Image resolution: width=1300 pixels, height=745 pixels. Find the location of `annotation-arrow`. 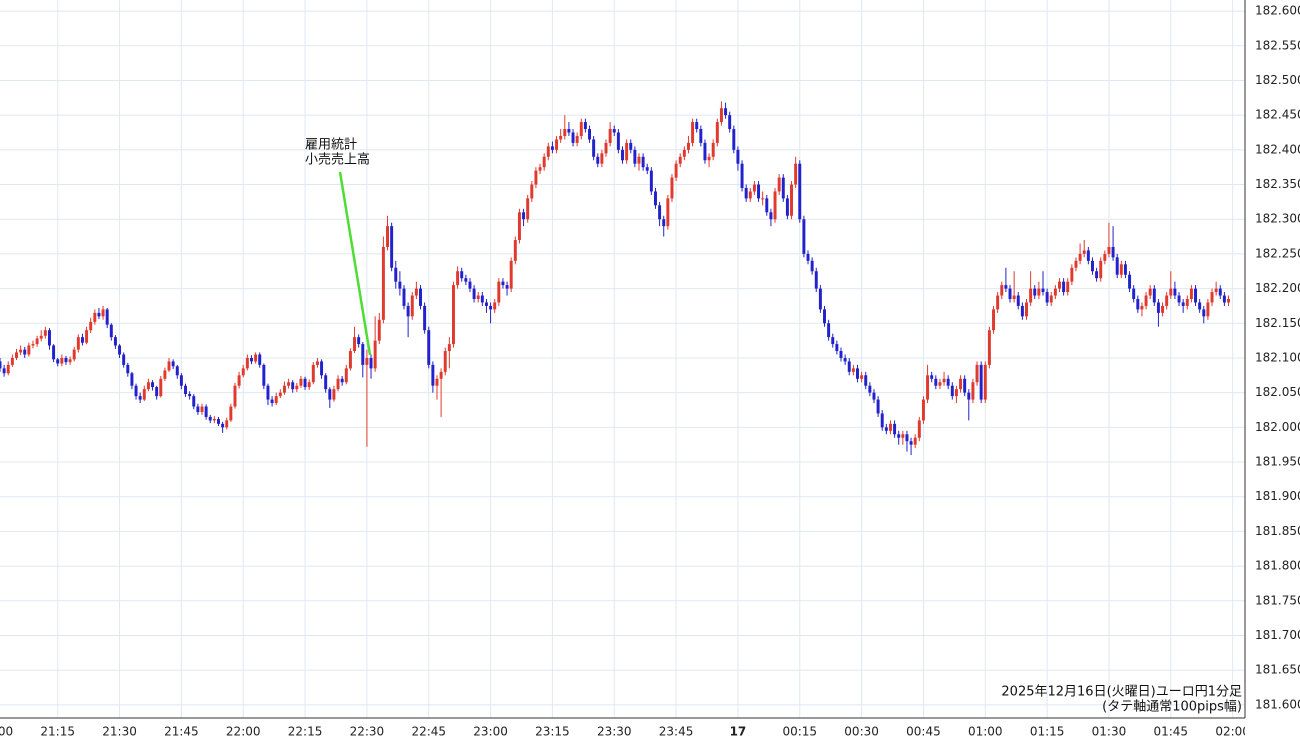

annotation-arrow is located at coordinates (355, 263).